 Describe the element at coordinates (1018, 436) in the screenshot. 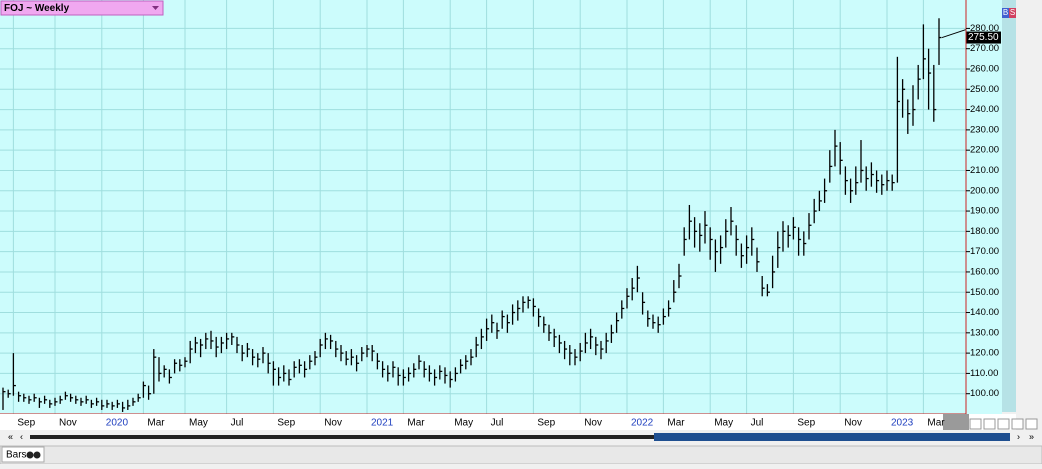

I see `scroll-next: ›` at that location.